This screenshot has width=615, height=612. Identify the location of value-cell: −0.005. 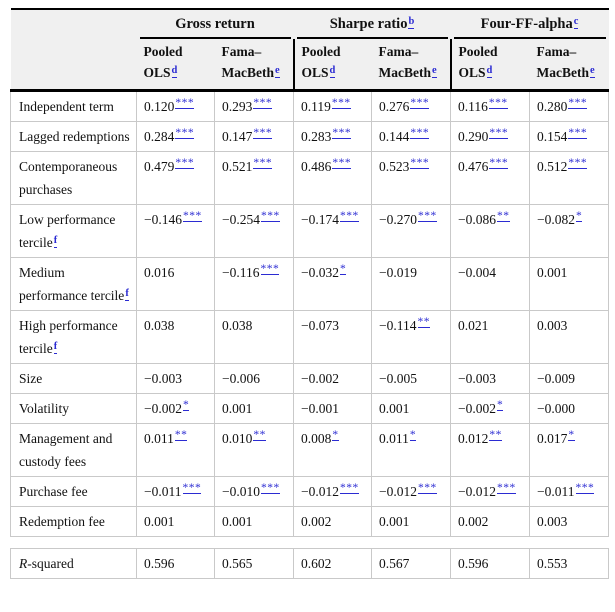
(410, 378).